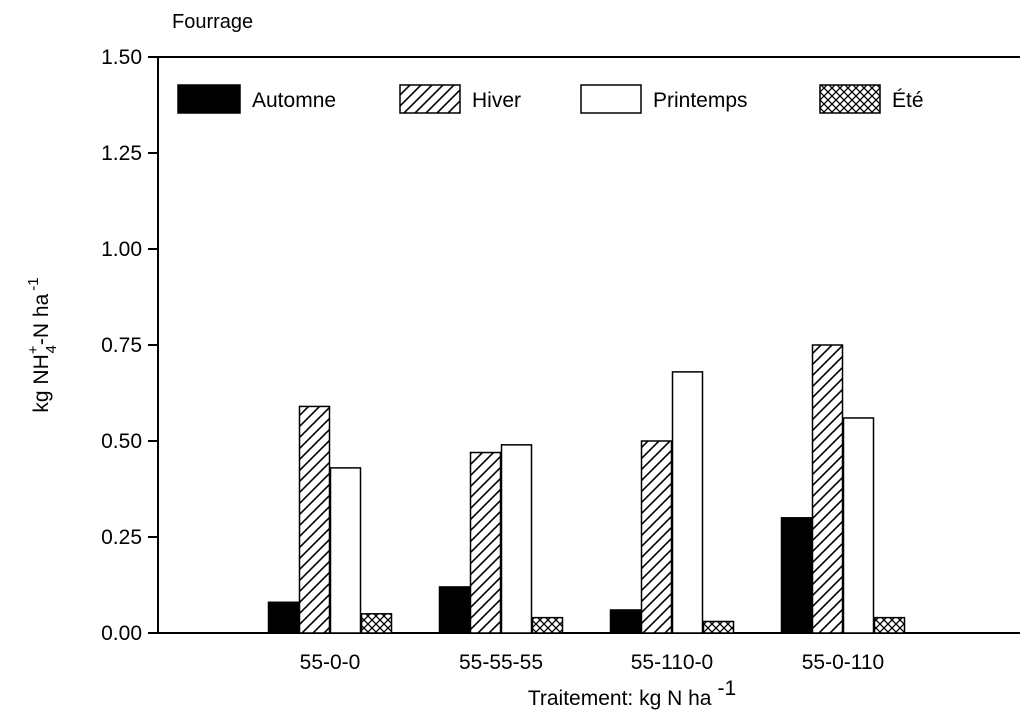 The image size is (1026, 715). I want to click on panel-title: Fourrage, so click(212, 22).